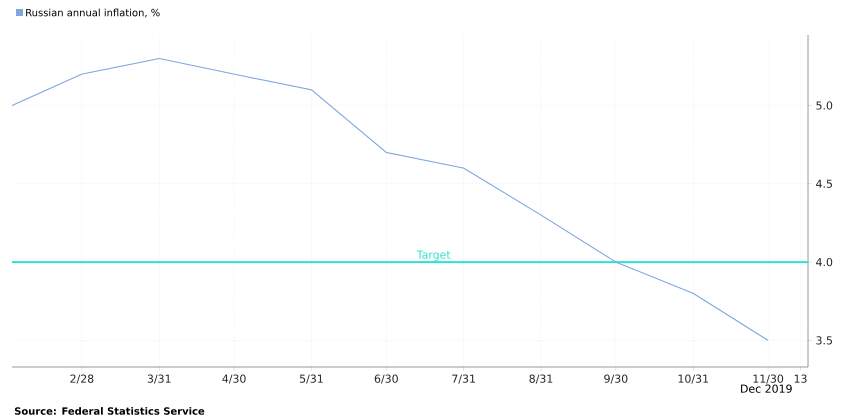 This screenshot has width=846, height=417. Describe the element at coordinates (824, 262) in the screenshot. I see `y-tick-label: 4.0` at that location.